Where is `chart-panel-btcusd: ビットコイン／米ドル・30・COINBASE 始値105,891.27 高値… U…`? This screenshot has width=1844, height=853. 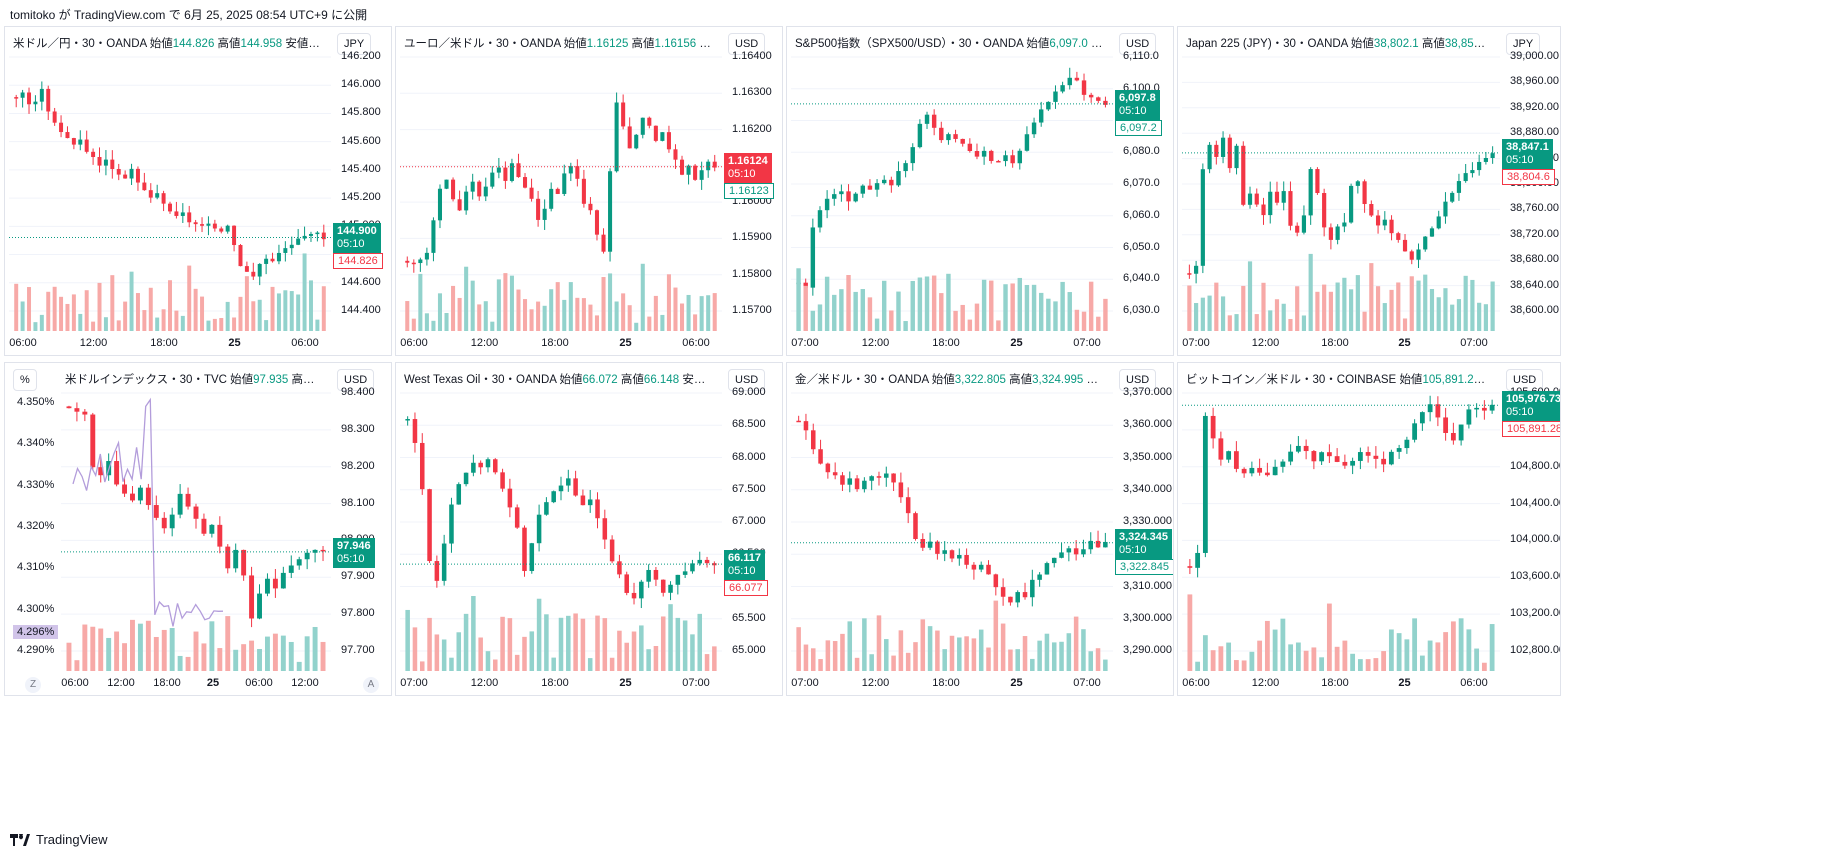
chart-panel-btcusd: ビットコイン／米ドル・30・COINBASE 始値105,891.27 高値… U… is located at coordinates (1369, 529).